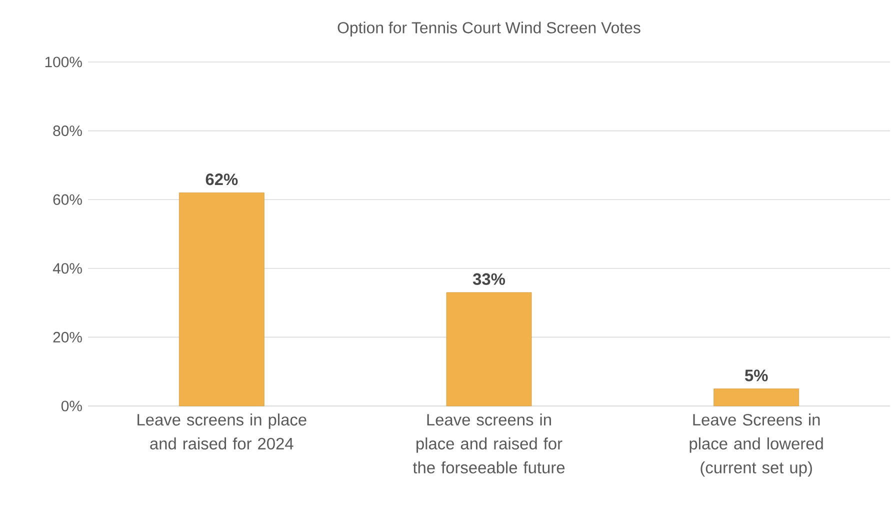 This screenshot has height=529, width=891. What do you see at coordinates (488, 444) in the screenshot?
I see `x-tick-label: Leave screens in place and raised for the forseeable future` at bounding box center [488, 444].